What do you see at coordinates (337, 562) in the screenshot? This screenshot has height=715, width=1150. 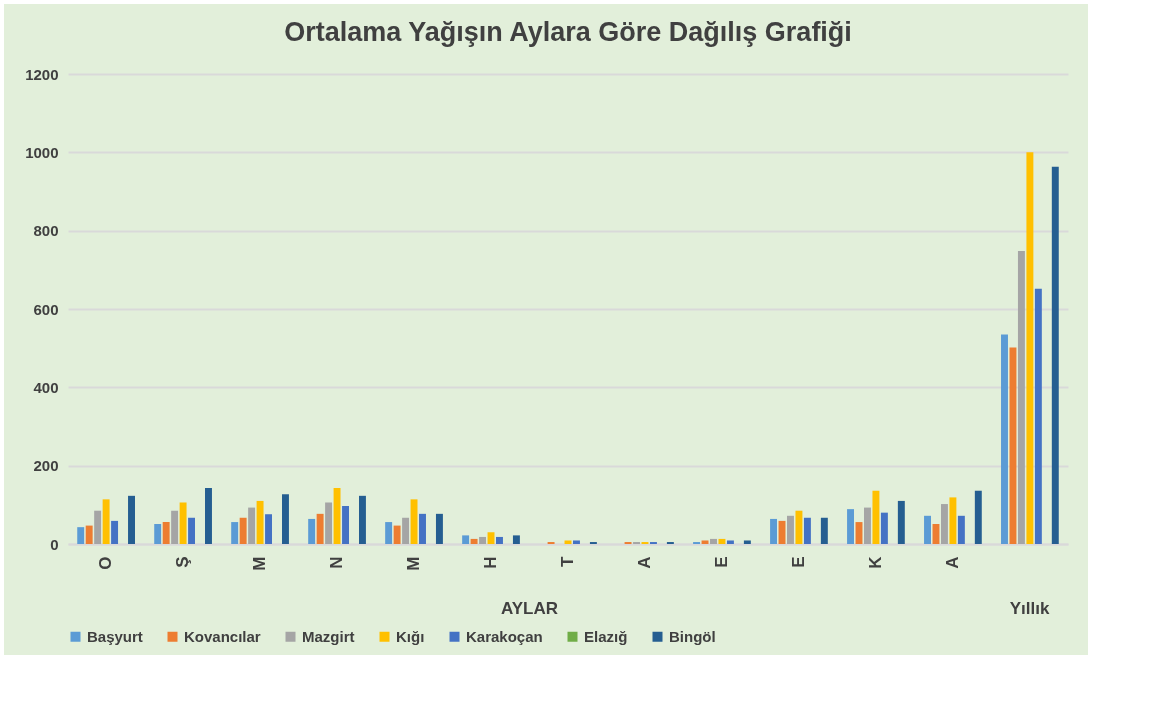 I see `x-tick-label: N` at bounding box center [337, 562].